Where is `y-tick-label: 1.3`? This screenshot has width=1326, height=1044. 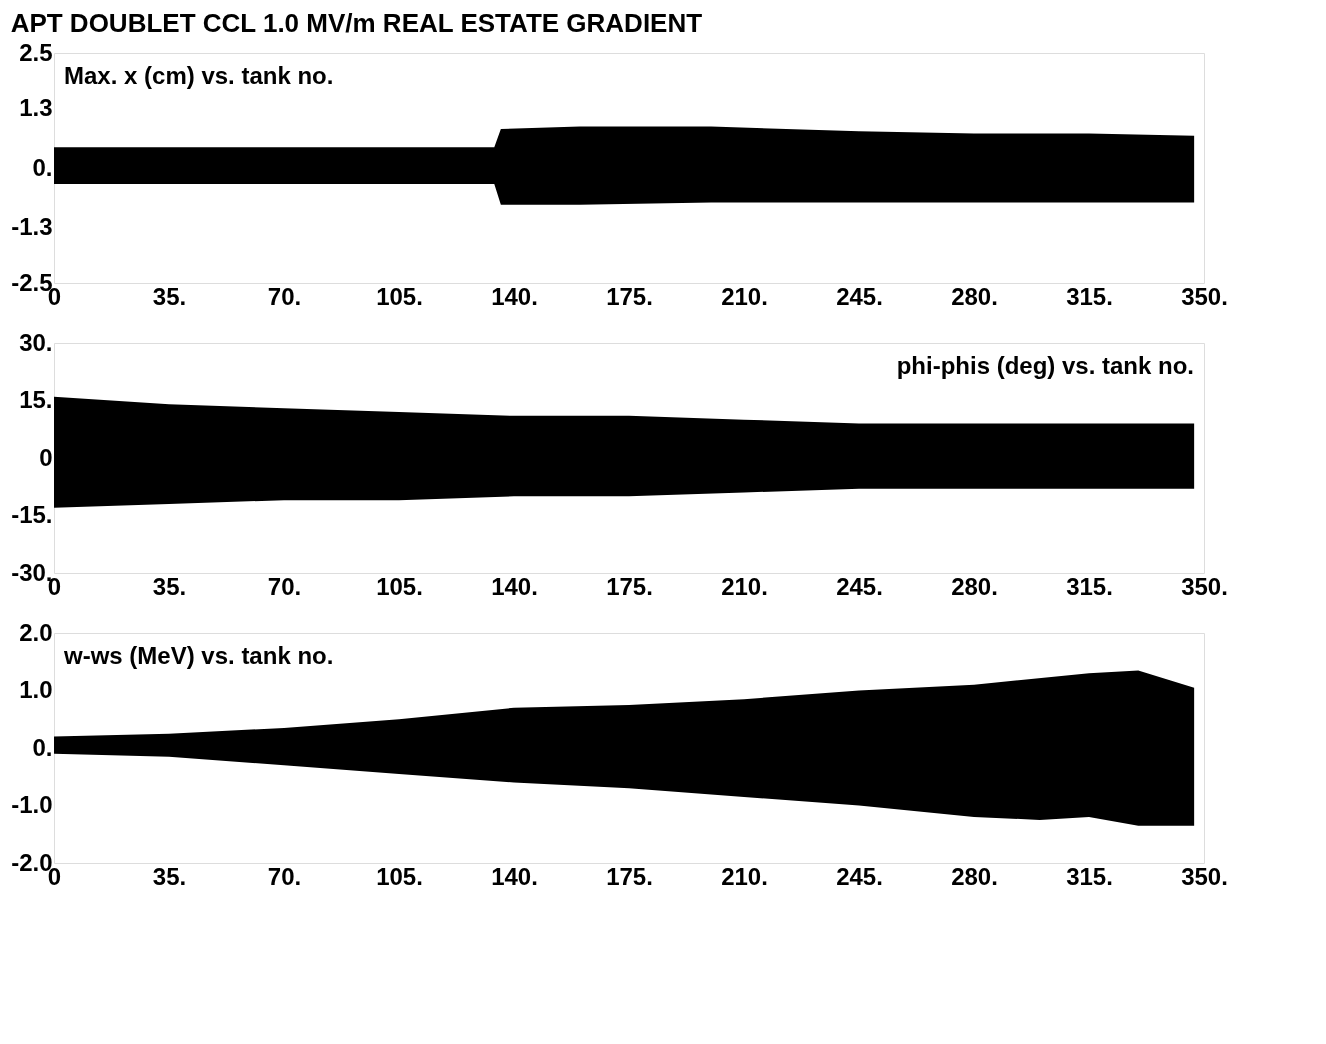
y-tick-label: 1.3 is located at coordinates (36, 107).